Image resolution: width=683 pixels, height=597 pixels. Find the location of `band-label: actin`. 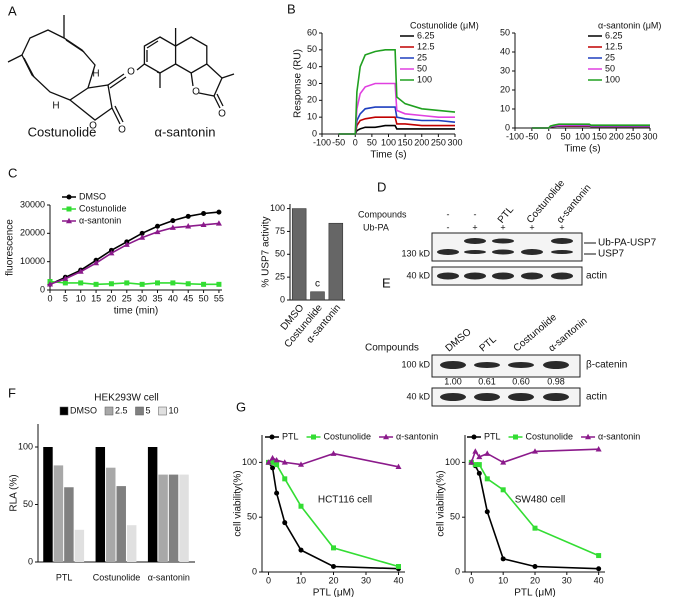

band-label: actin is located at coordinates (596, 276).